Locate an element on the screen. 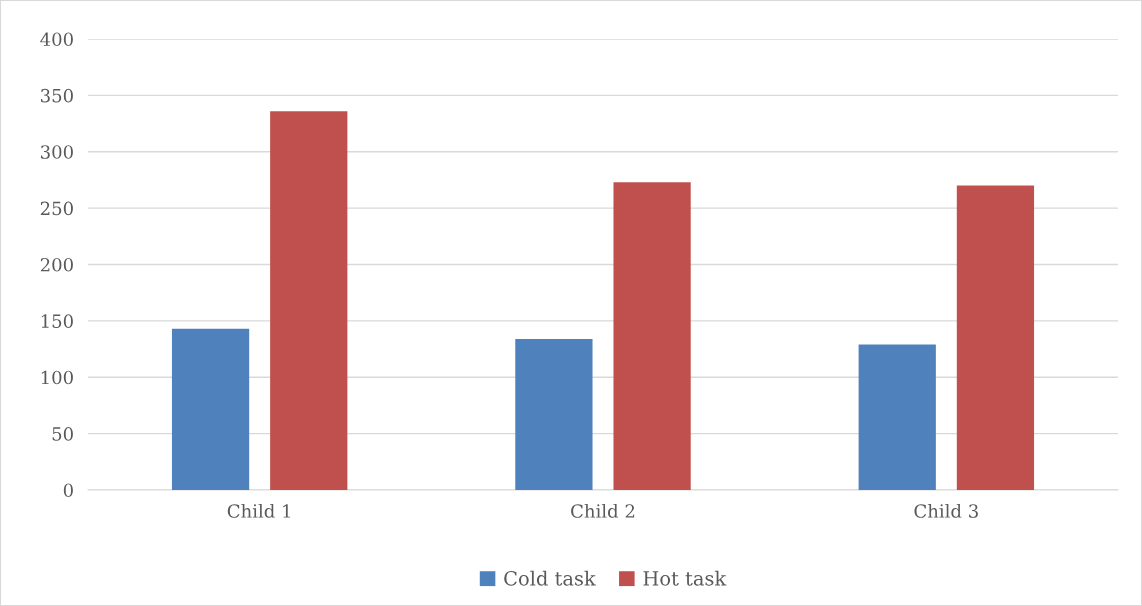  y-tick-label: 350 is located at coordinates (57, 95).